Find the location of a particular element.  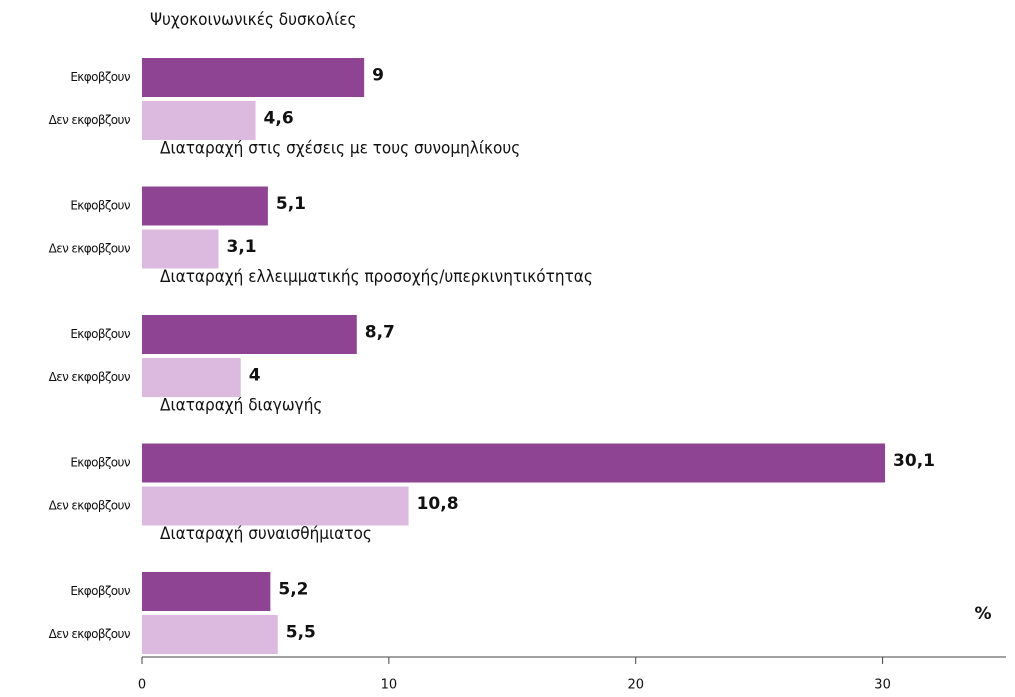

x-tick-label: 20 is located at coordinates (635, 685).